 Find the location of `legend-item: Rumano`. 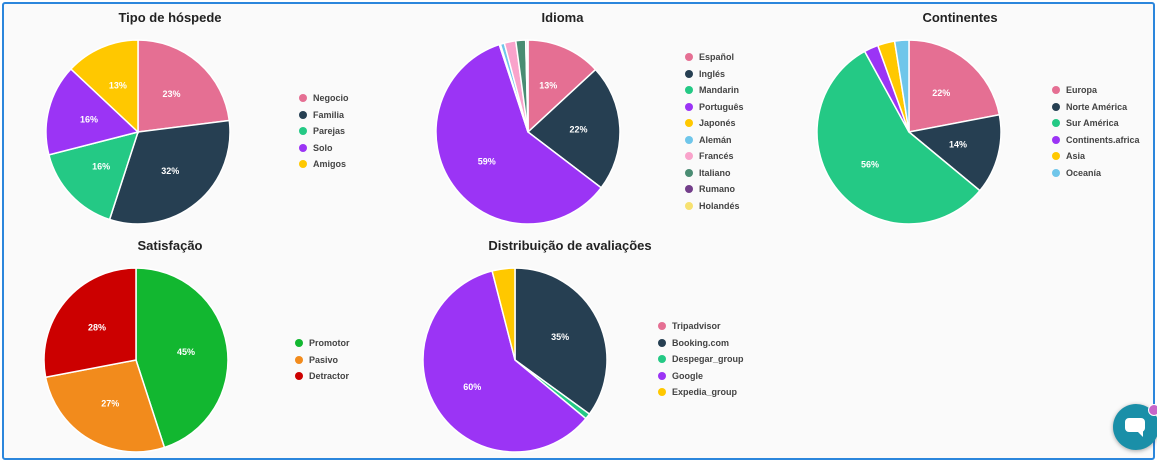

legend-item: Rumano is located at coordinates (714, 189).